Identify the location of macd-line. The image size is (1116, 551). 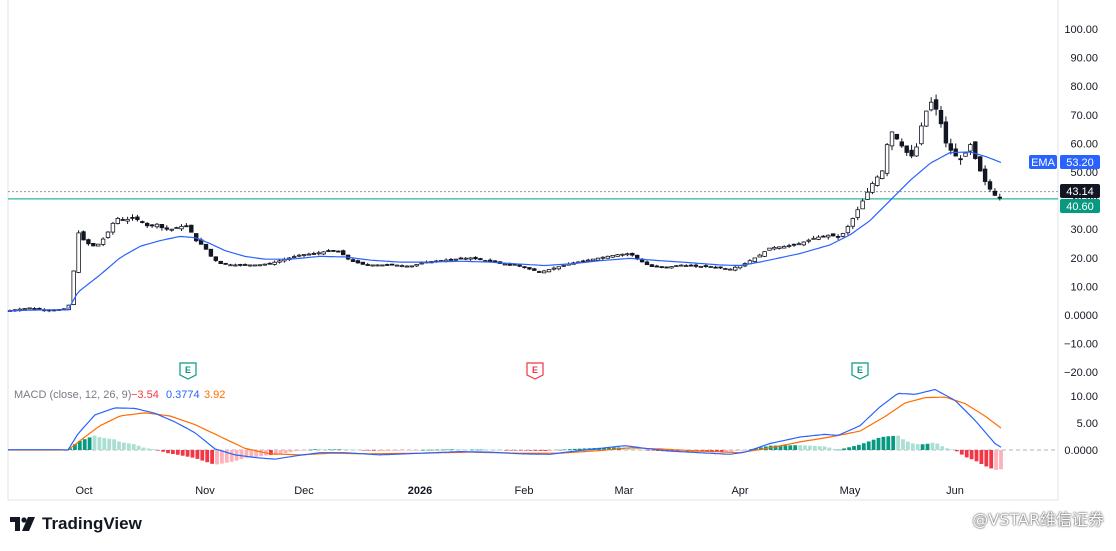
(505, 424).